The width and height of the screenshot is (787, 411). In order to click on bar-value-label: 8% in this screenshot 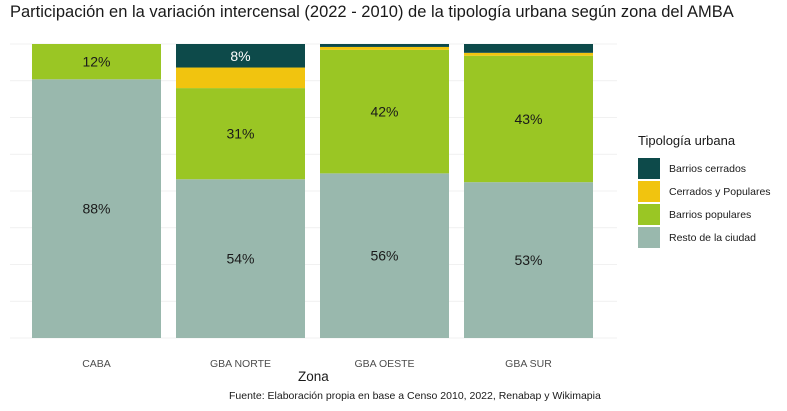, I will do `click(240, 56)`.